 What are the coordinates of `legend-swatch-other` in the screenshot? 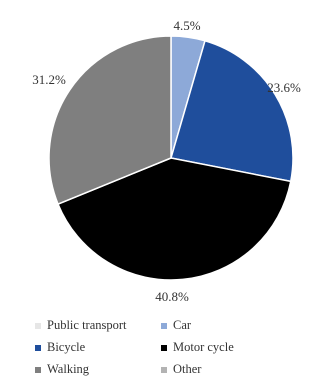 It's located at (164, 370).